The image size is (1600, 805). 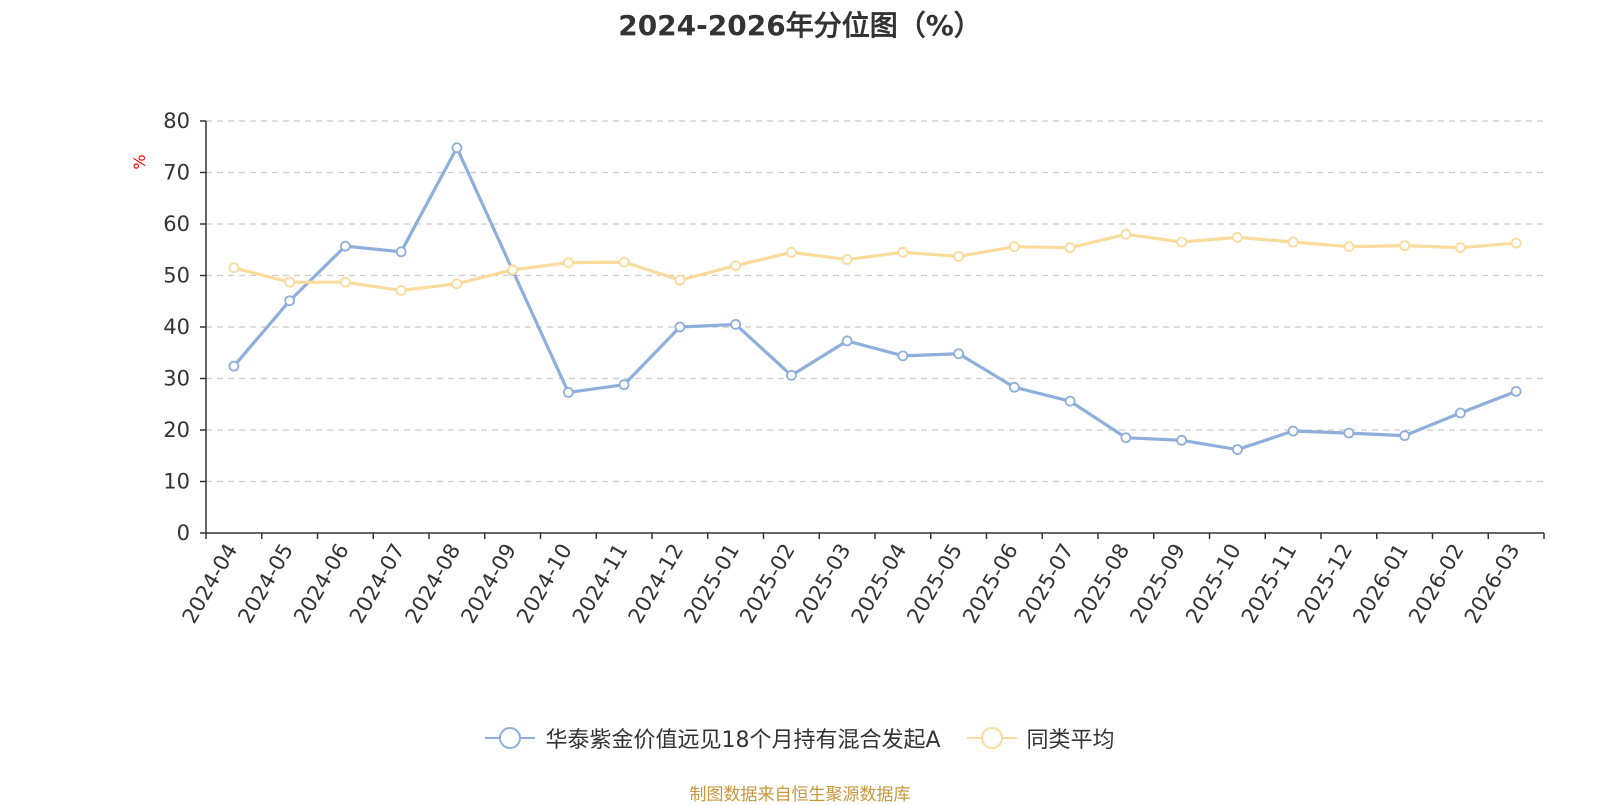 What do you see at coordinates (377, 584) in the screenshot?
I see `x-tick-label: 2024-07` at bounding box center [377, 584].